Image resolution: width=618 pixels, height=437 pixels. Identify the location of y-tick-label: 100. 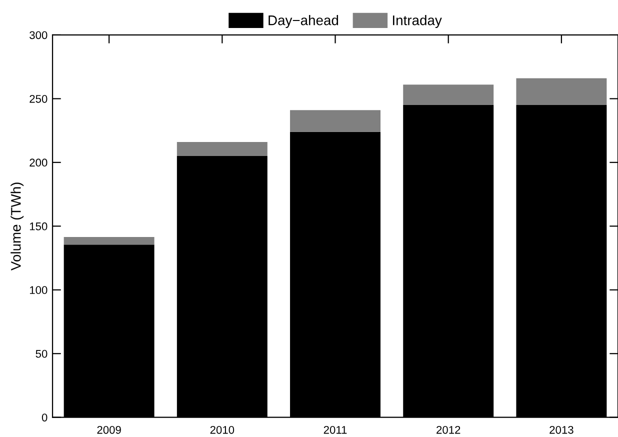
(39, 290).